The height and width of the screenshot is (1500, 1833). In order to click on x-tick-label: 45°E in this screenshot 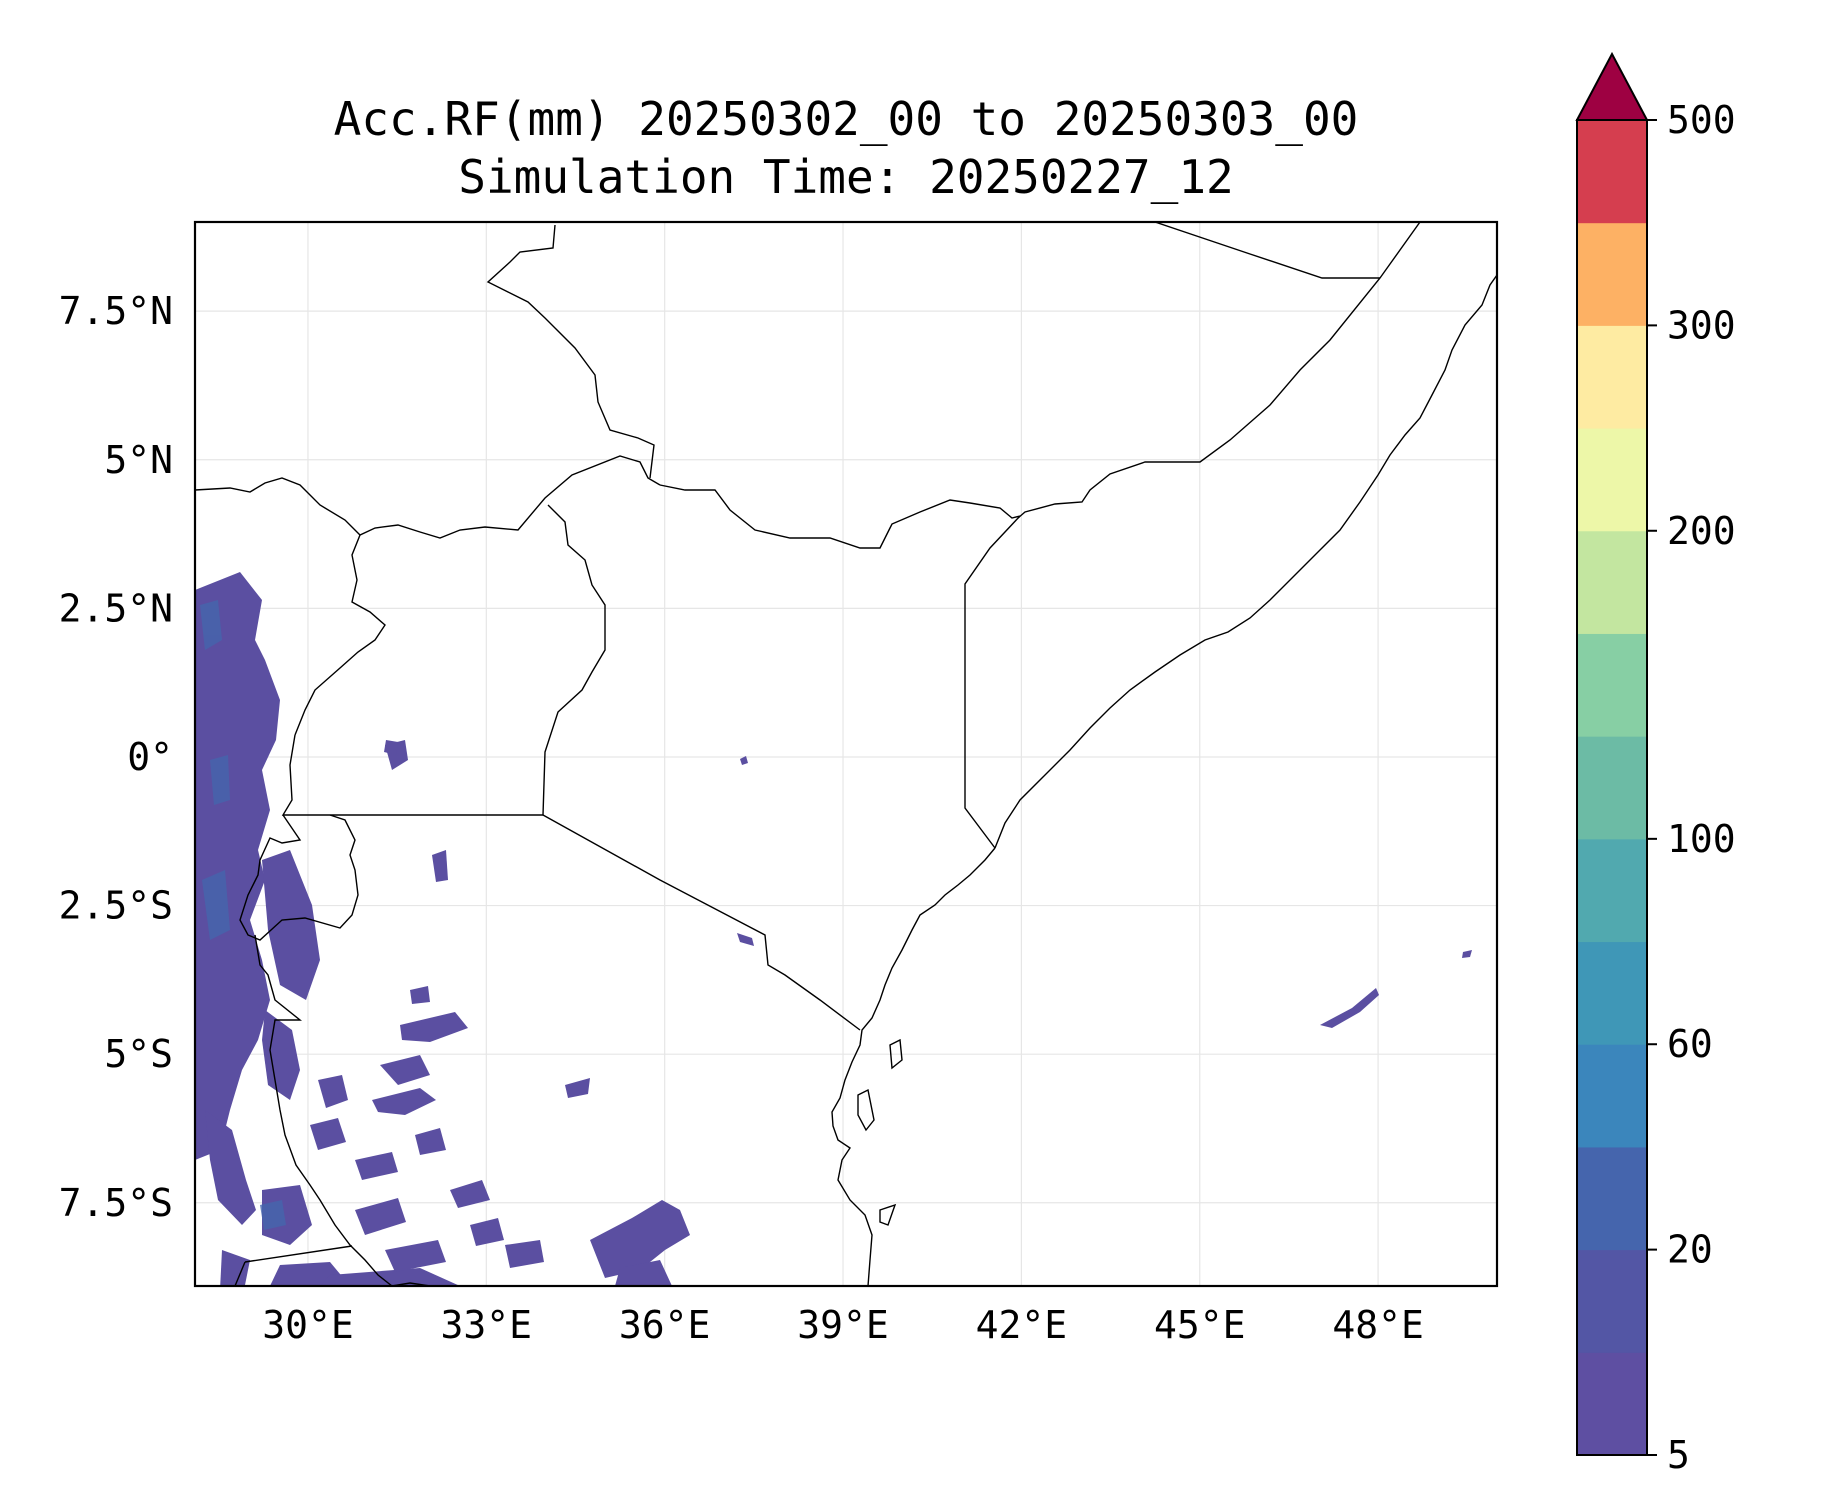, I will do `click(1200, 1325)`.